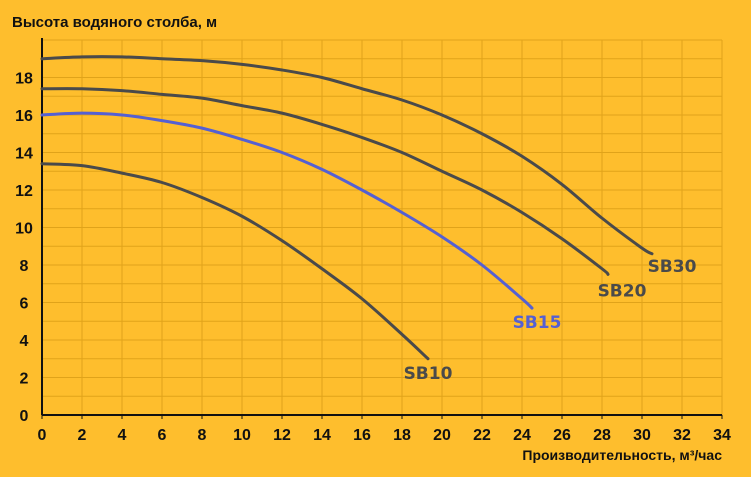  I want to click on x-tick-label: 10, so click(242, 435).